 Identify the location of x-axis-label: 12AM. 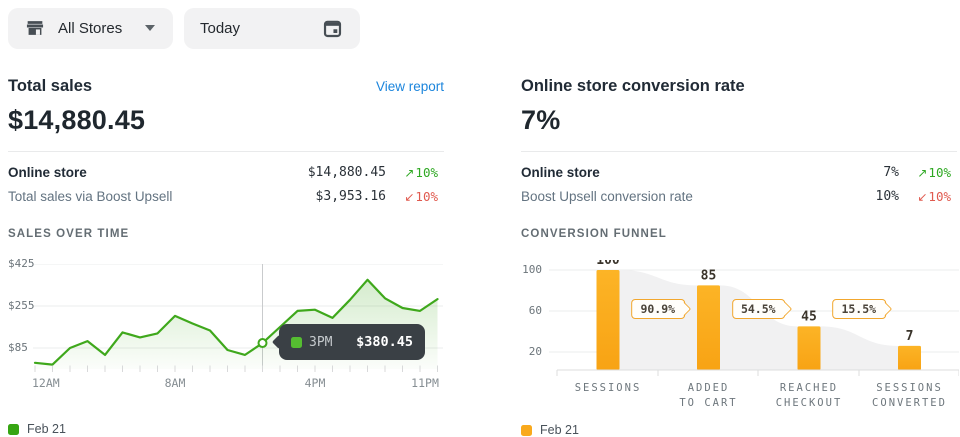
(46, 383).